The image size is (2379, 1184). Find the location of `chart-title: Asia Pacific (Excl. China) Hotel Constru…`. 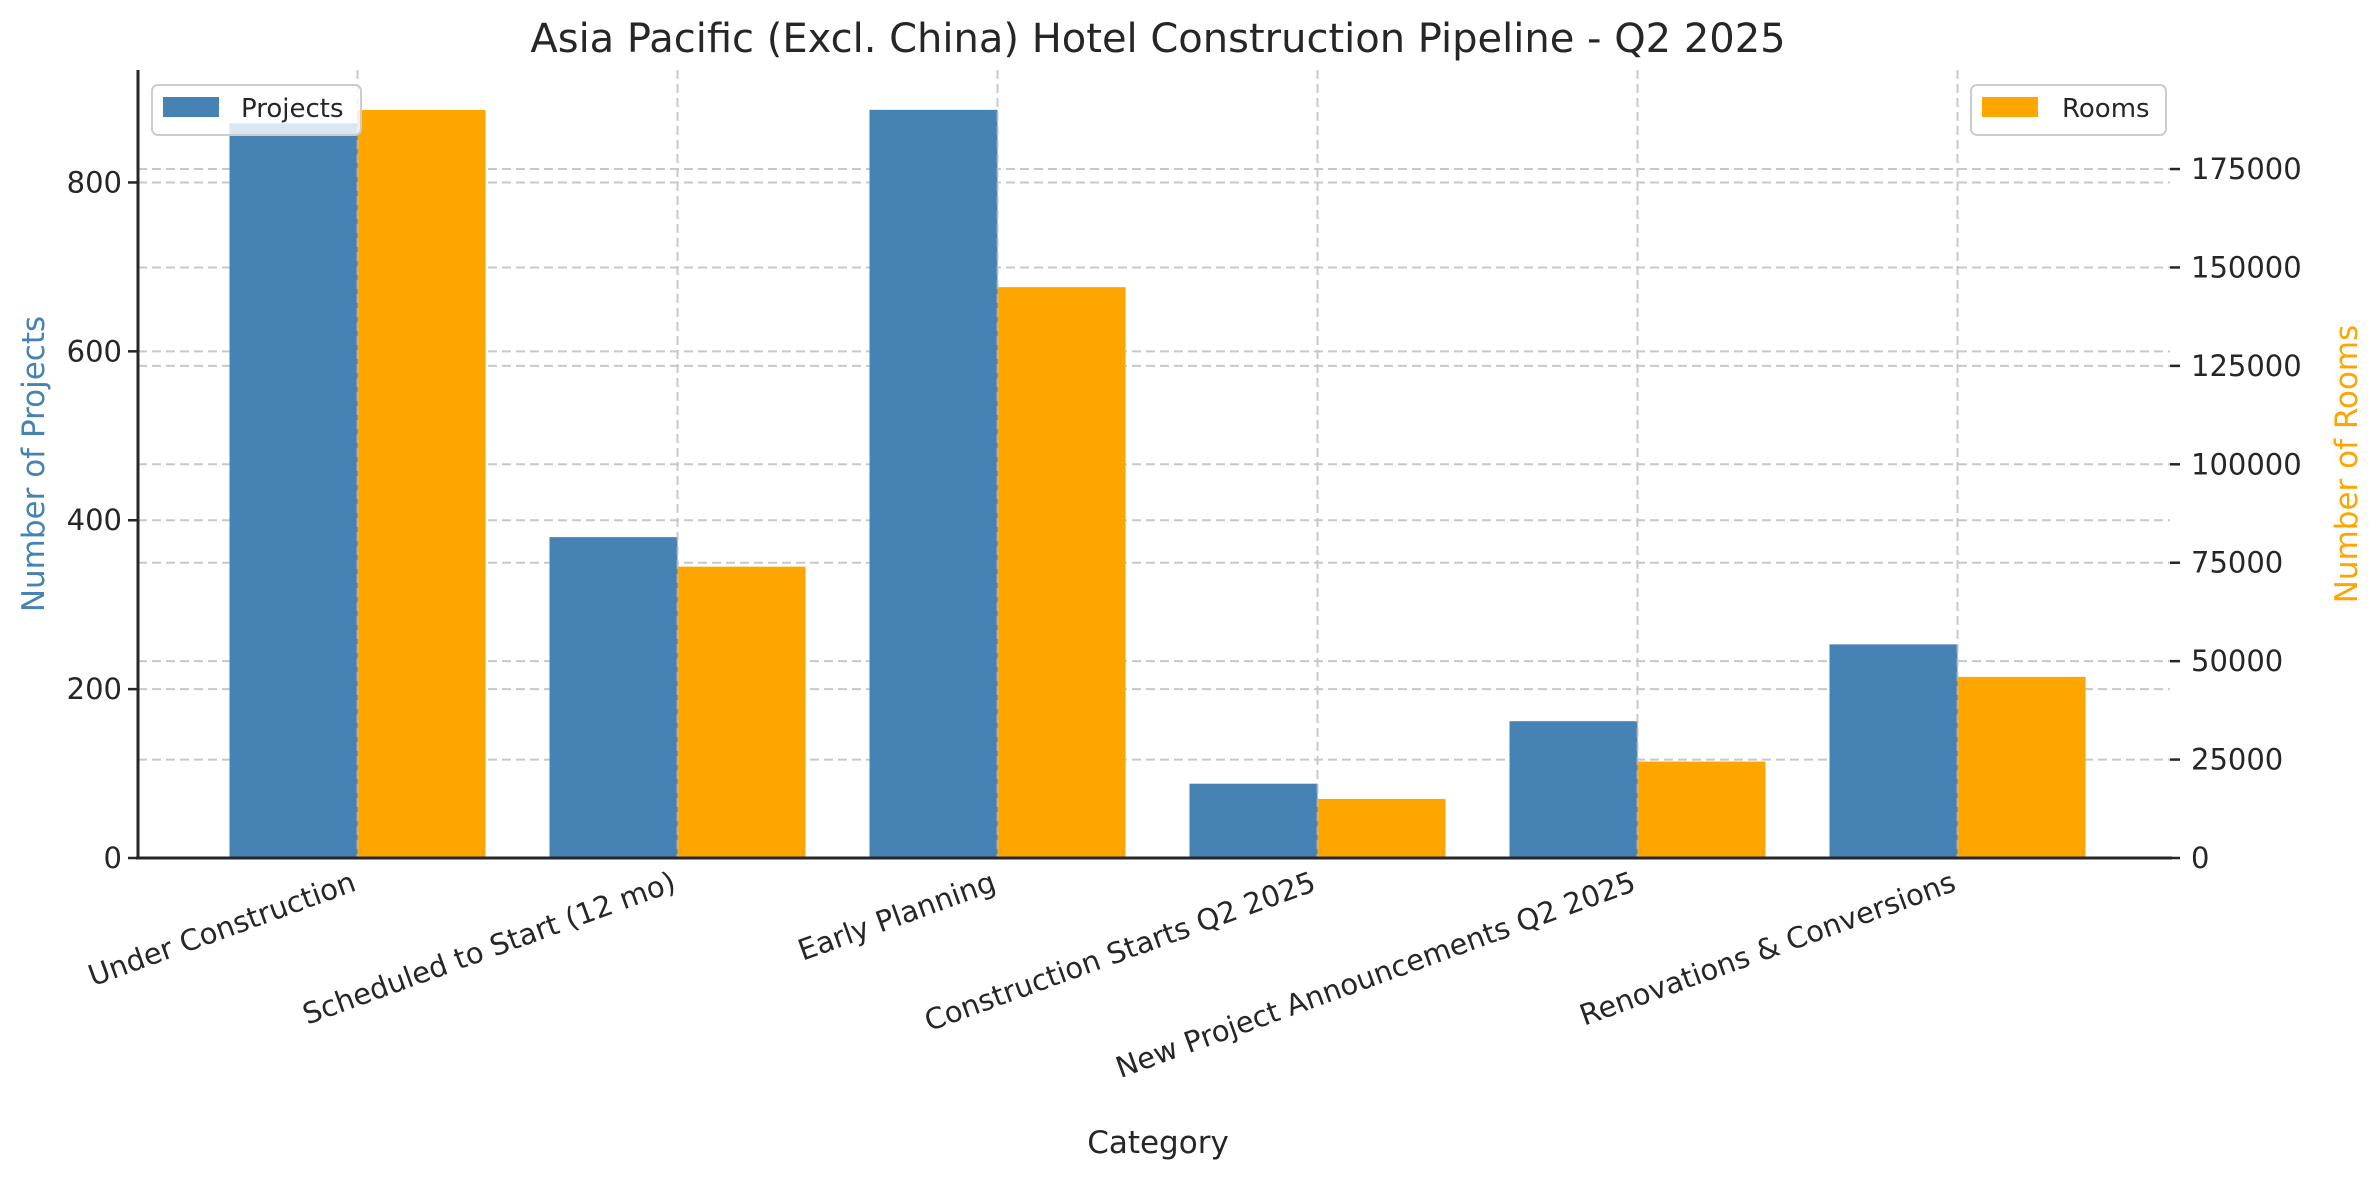

chart-title: Asia Pacific (Excl. China) Hotel Constru… is located at coordinates (1157, 39).